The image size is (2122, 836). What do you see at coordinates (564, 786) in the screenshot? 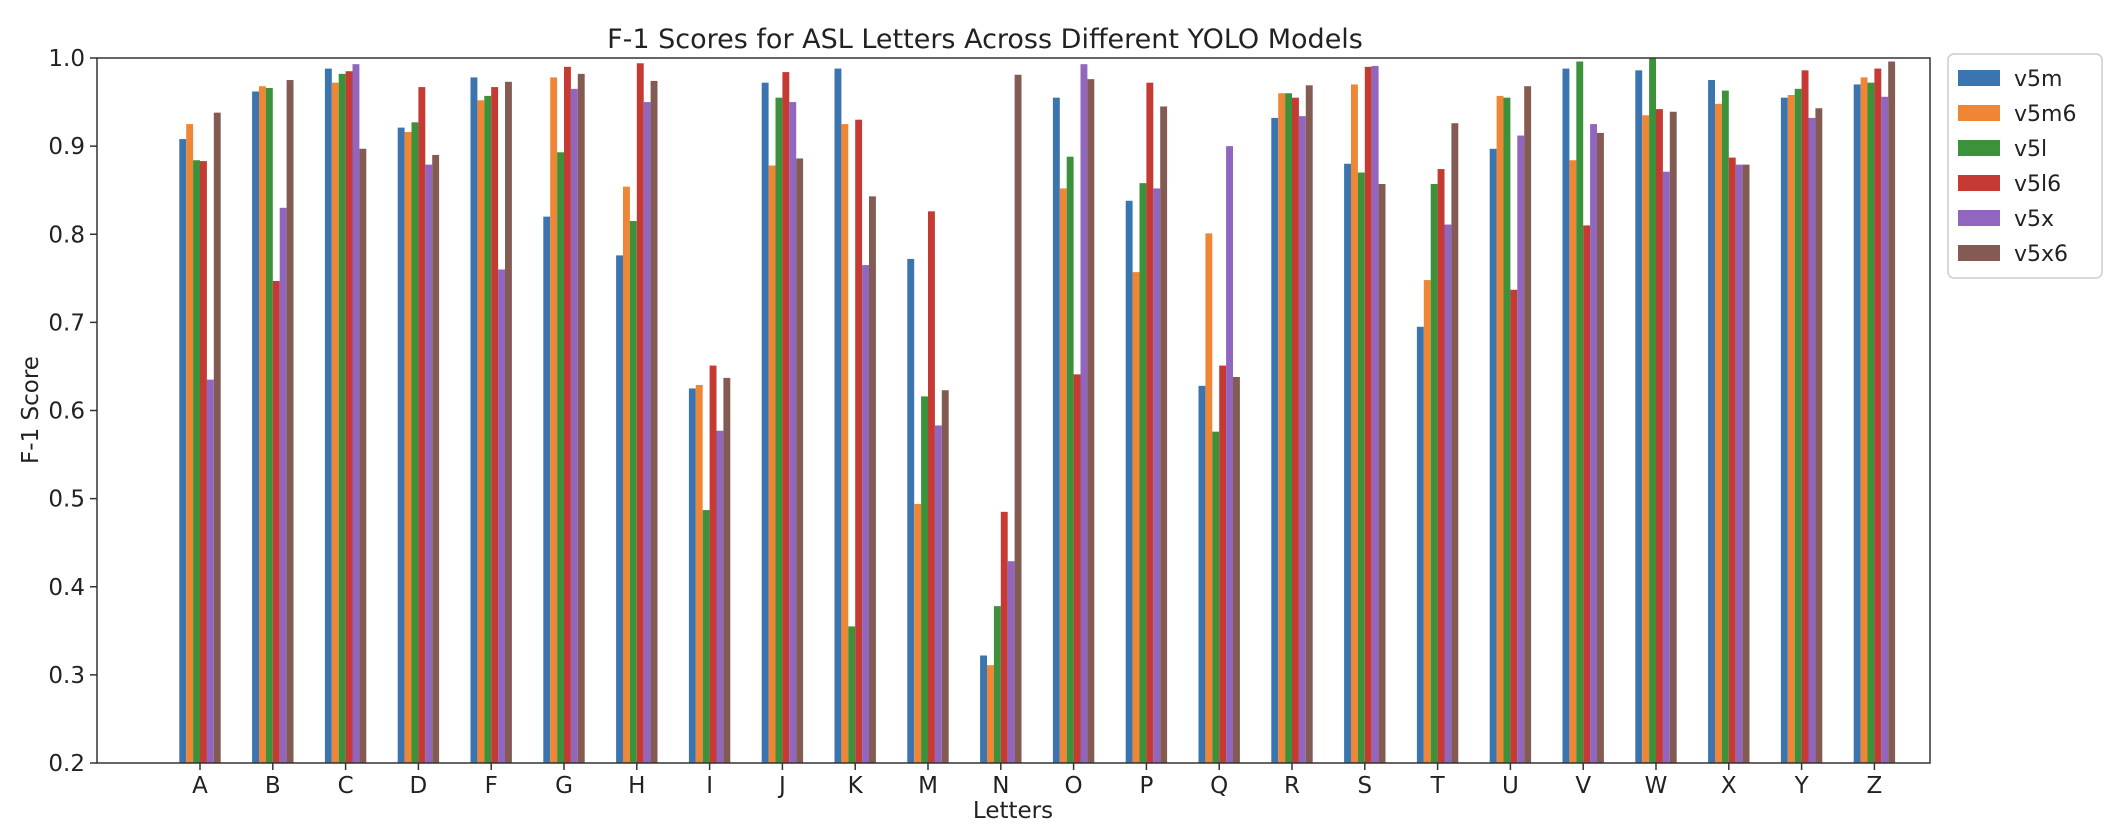
I see `x-tick-label-G: G` at bounding box center [564, 786].